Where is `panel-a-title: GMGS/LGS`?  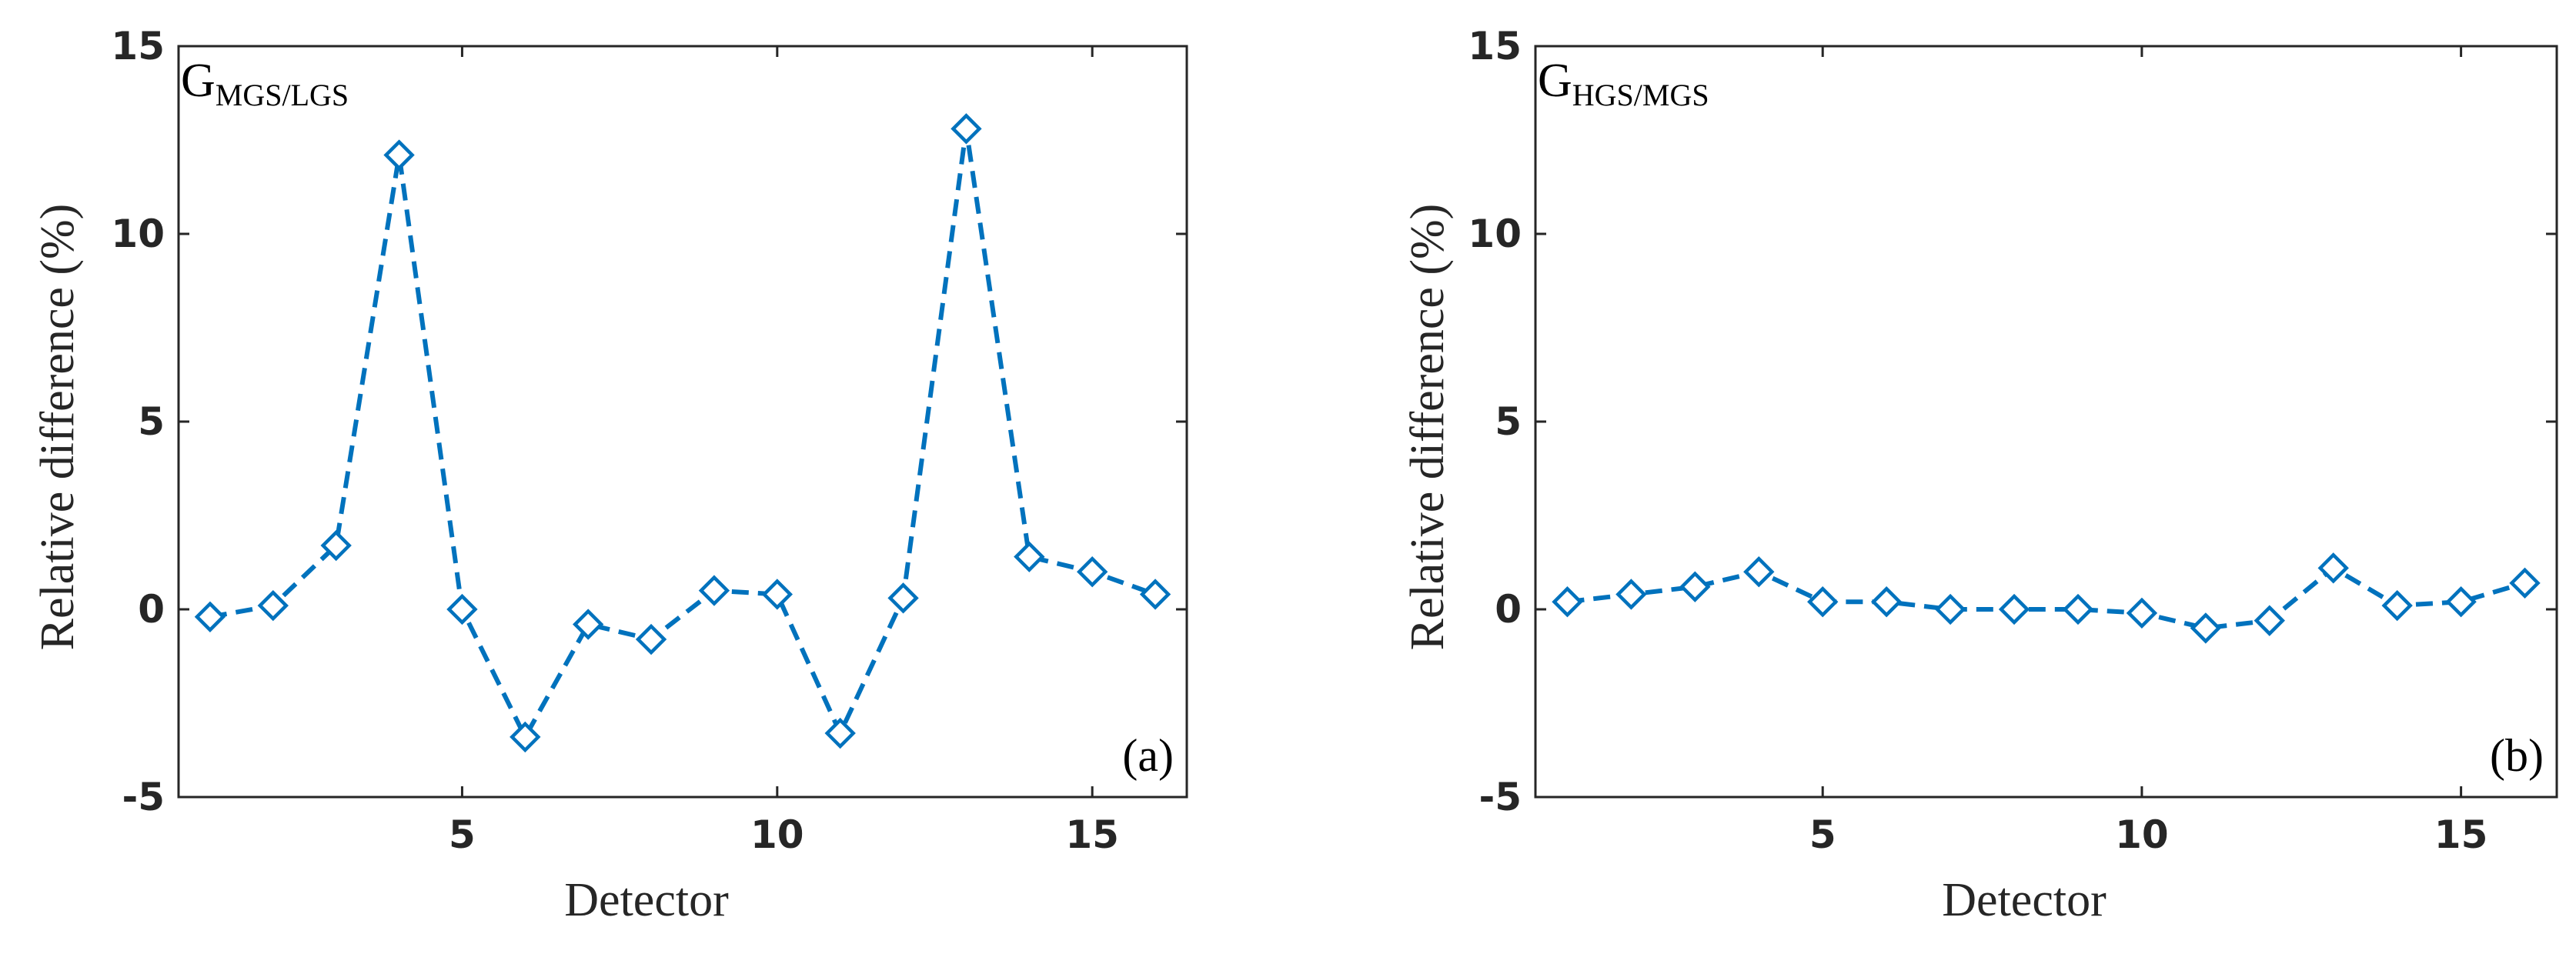
panel-a-title: GMGS/LGS is located at coordinates (265, 83).